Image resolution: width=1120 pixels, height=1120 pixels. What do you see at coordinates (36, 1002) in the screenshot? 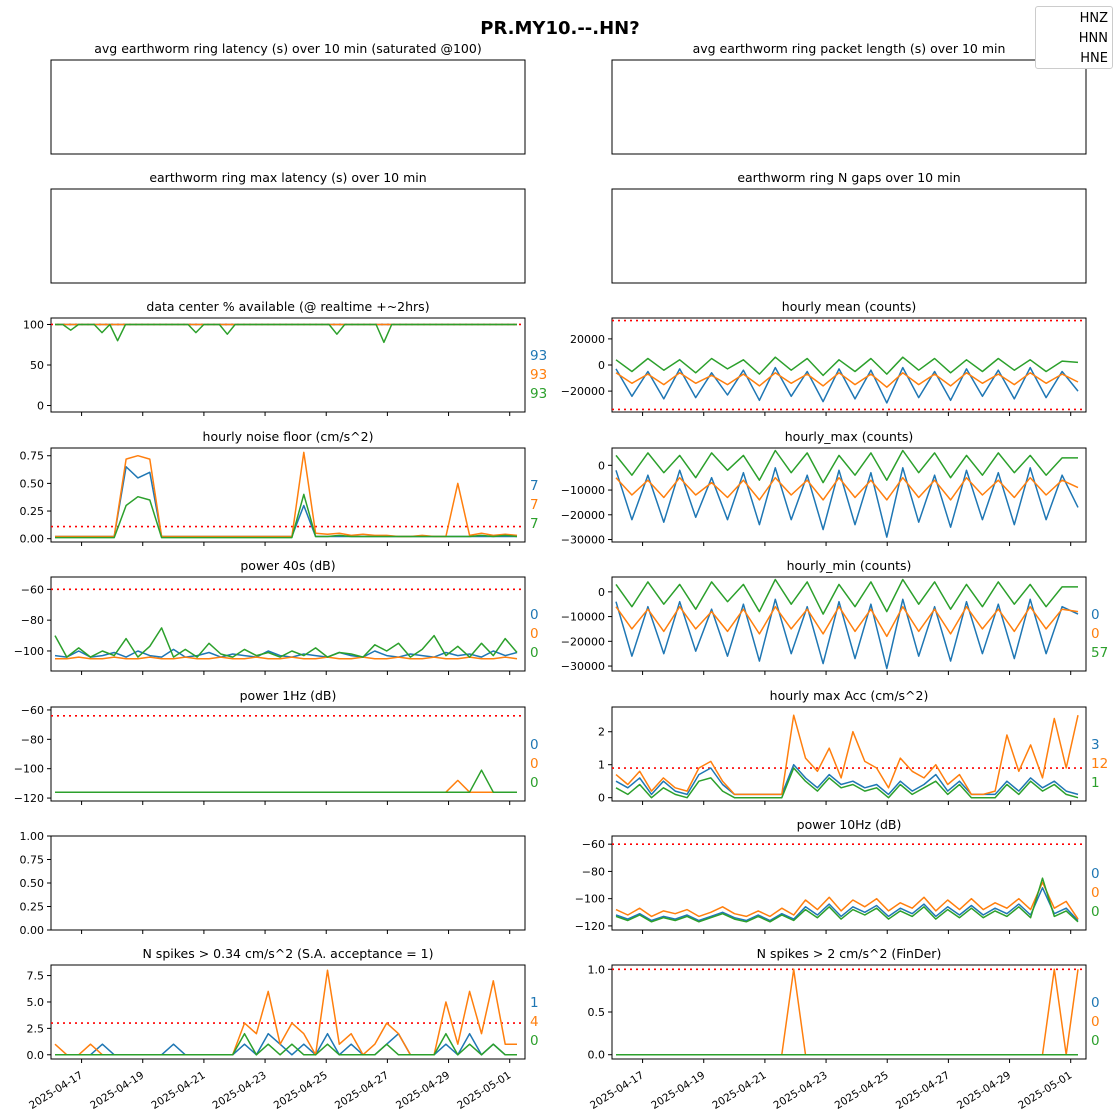
I see `spikes-034-ytick-label-2: 5.0` at bounding box center [36, 1002].